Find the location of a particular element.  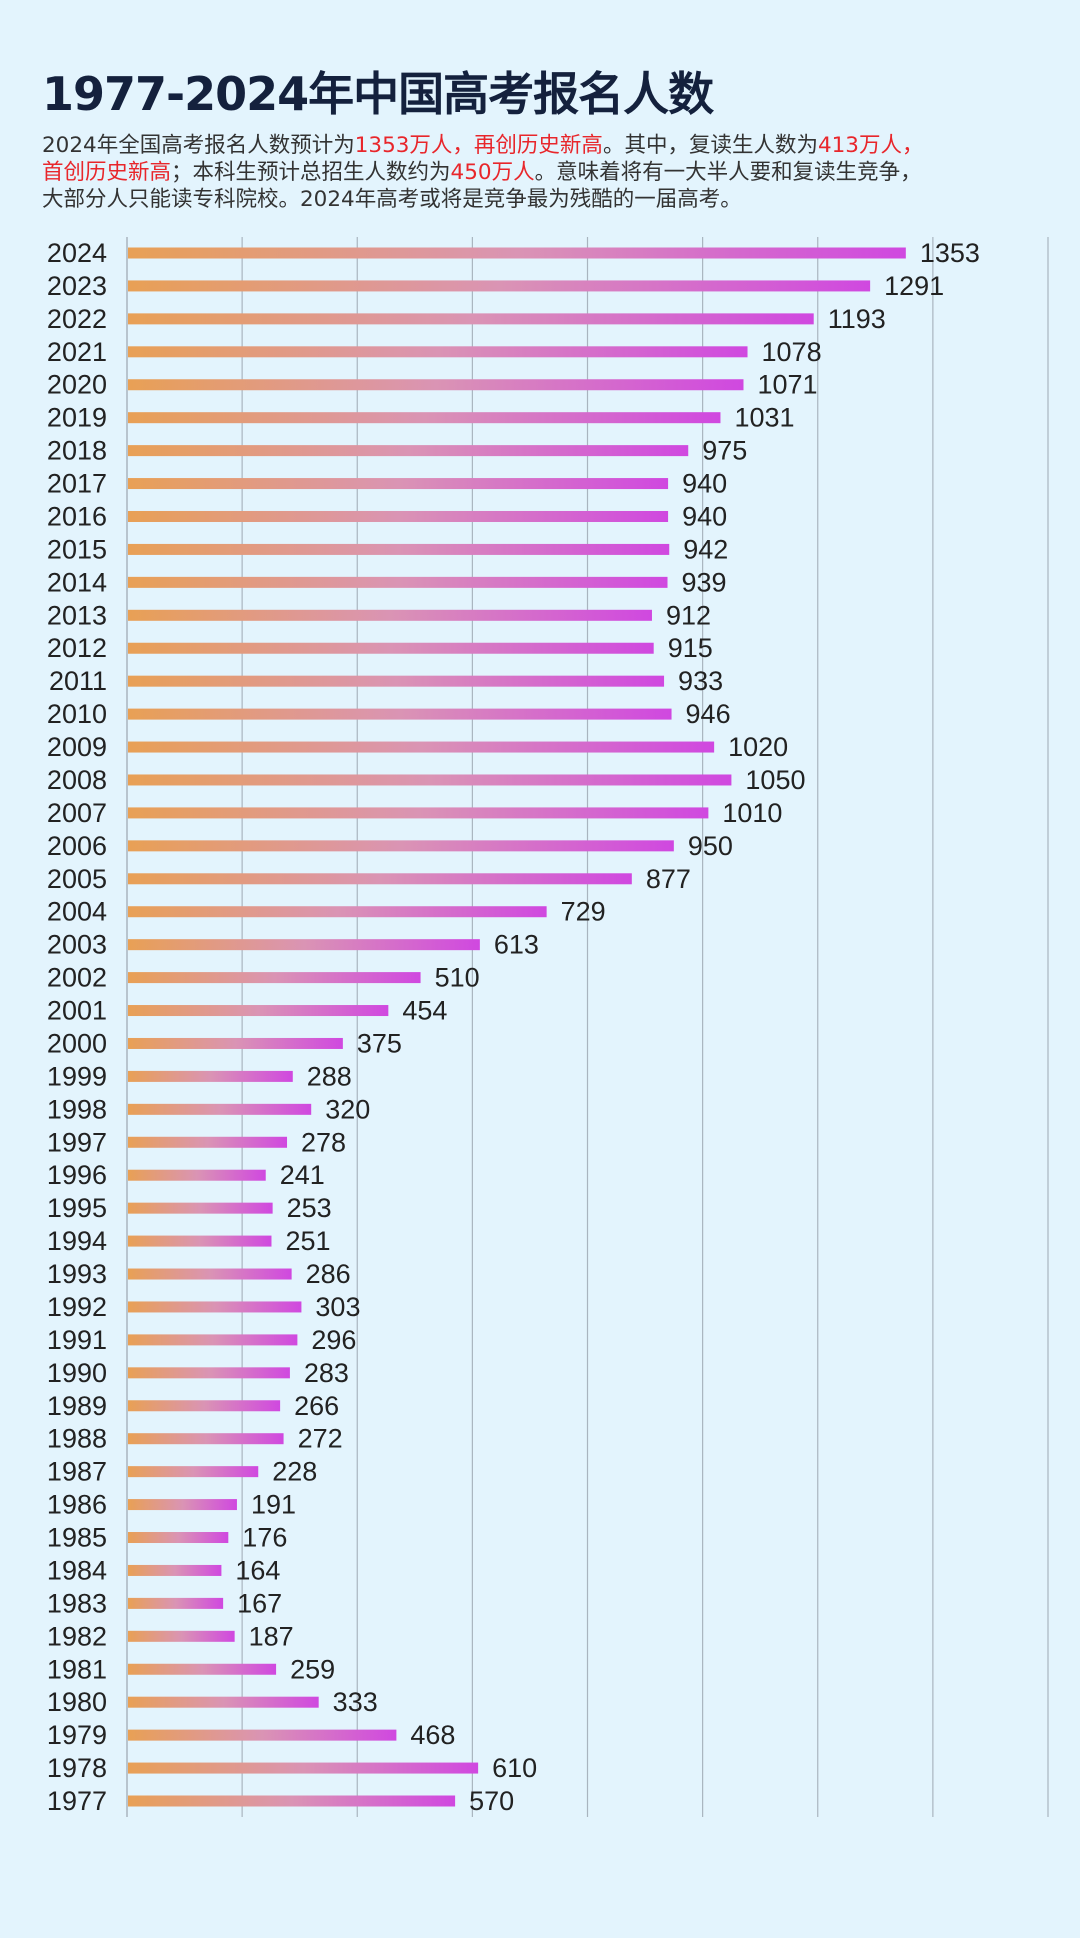

value-label: 975 is located at coordinates (724, 451).